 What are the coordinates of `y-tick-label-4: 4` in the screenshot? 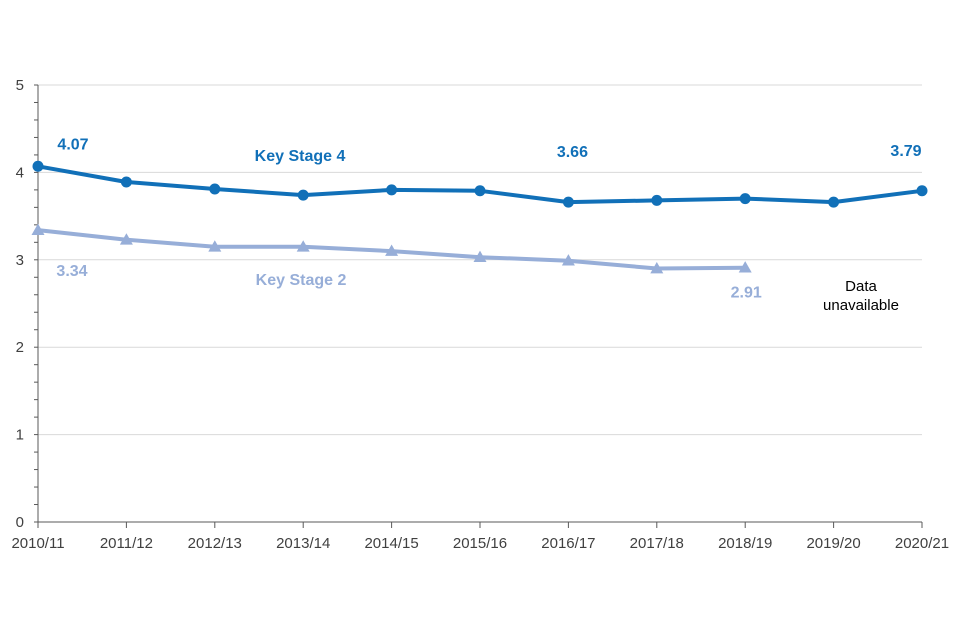 It's located at (20, 172).